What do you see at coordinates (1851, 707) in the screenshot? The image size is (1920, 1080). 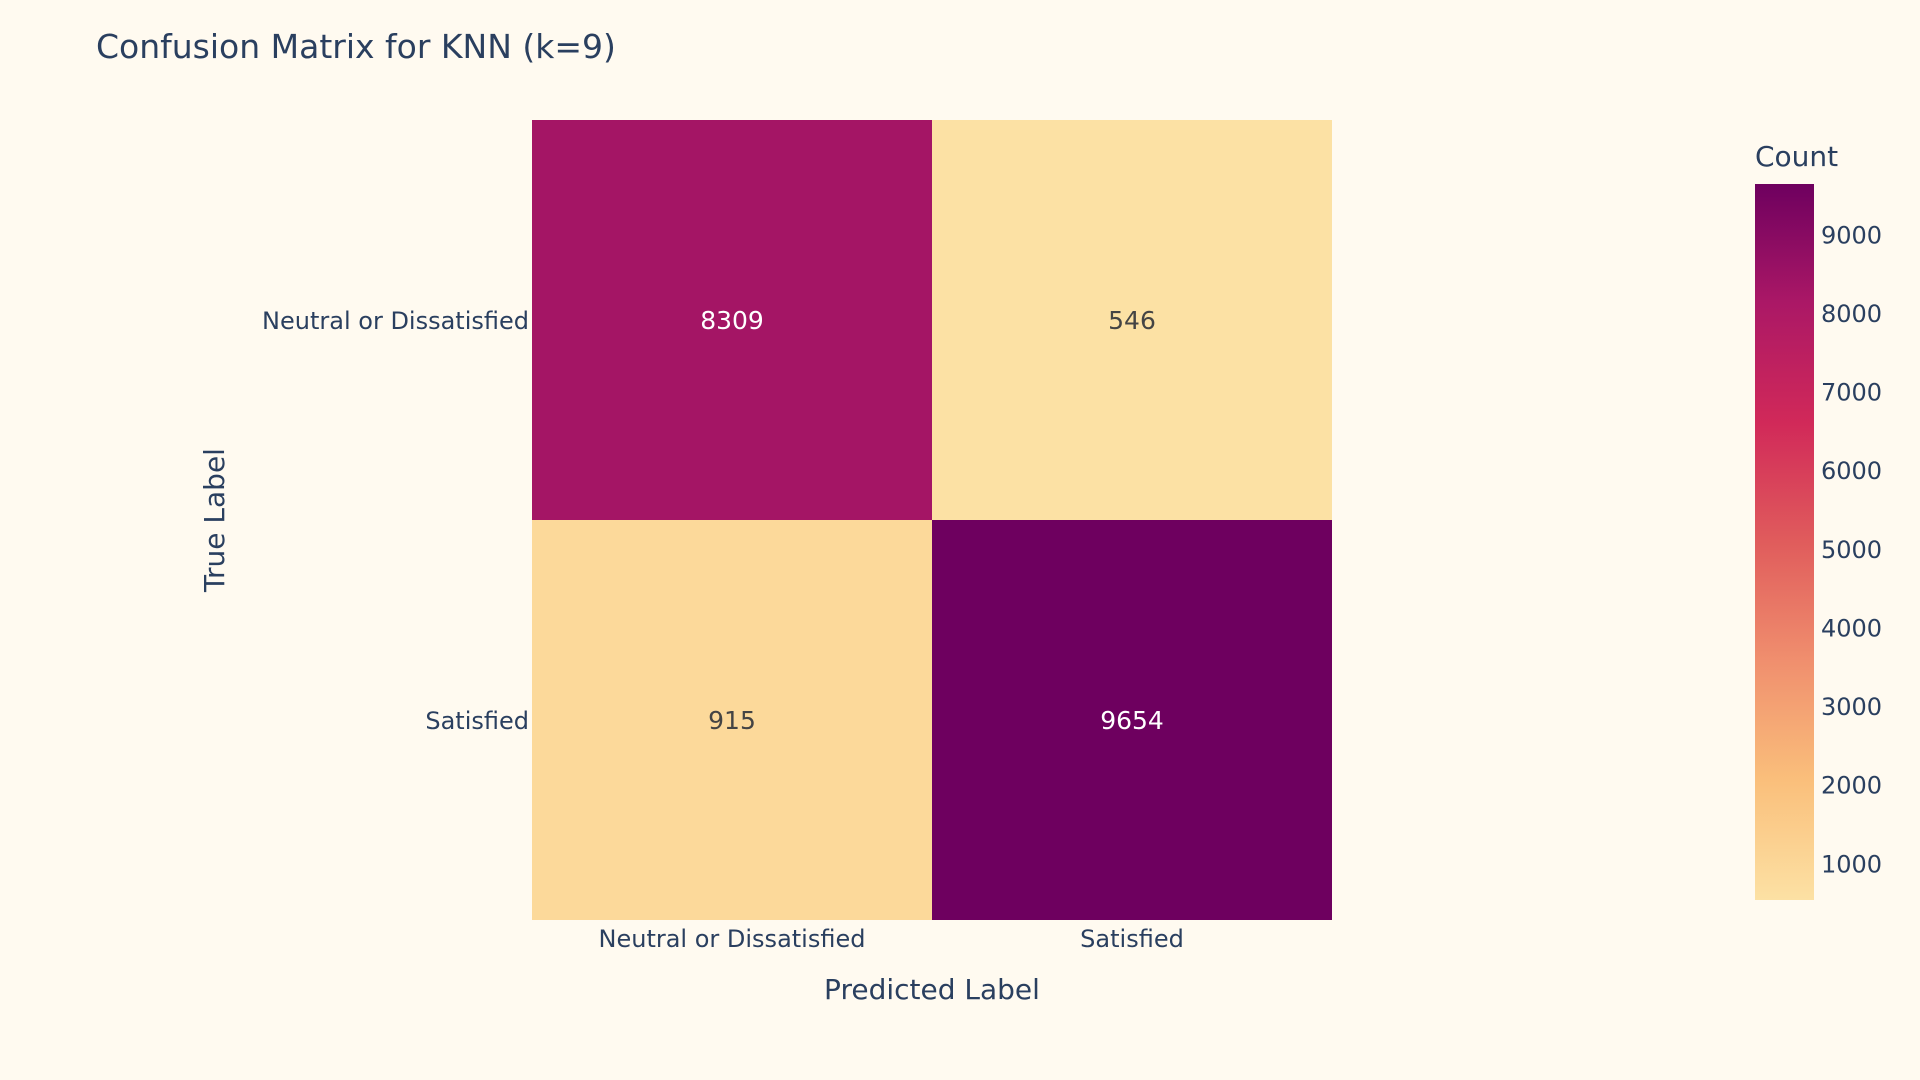 I see `colorbar-tick-label: 3000` at bounding box center [1851, 707].